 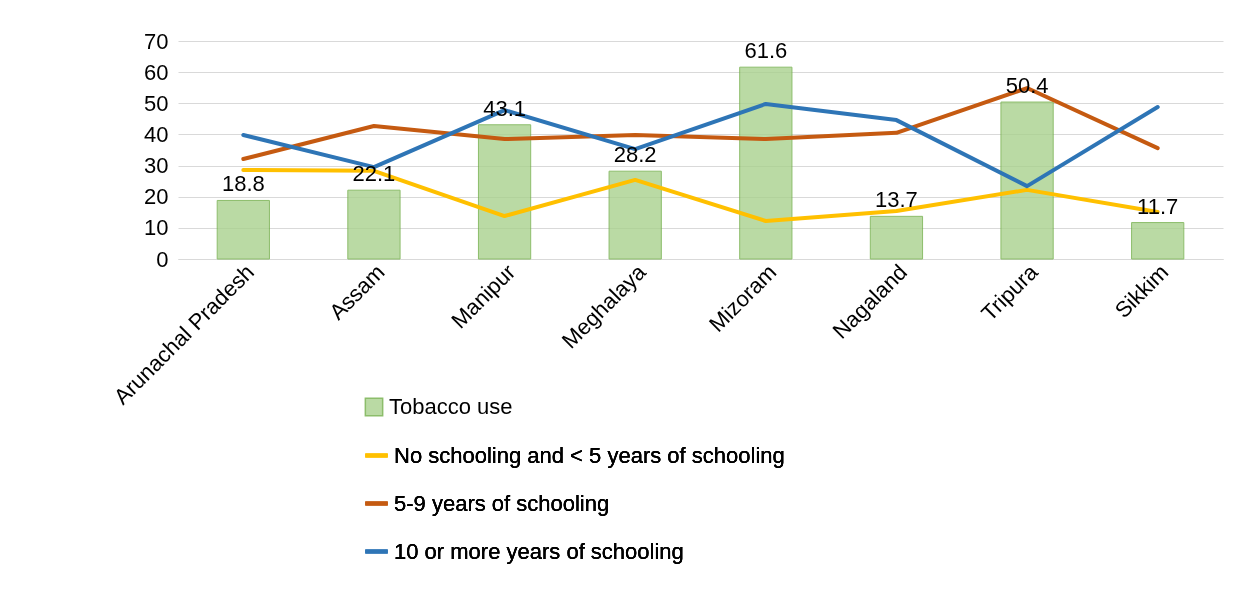 What do you see at coordinates (156, 41) in the screenshot?
I see `y-tick-label: 70` at bounding box center [156, 41].